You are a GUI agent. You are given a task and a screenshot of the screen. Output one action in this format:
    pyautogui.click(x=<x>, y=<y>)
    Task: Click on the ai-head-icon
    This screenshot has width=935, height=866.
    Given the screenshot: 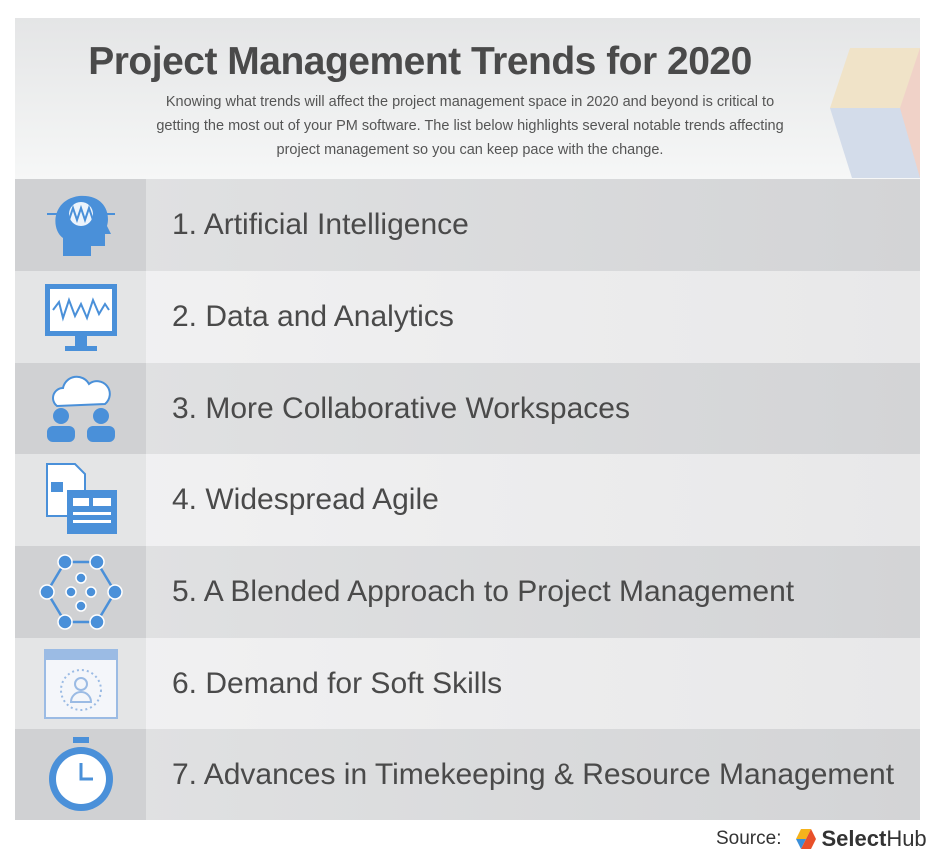 What is the action you would take?
    pyautogui.click(x=80, y=225)
    